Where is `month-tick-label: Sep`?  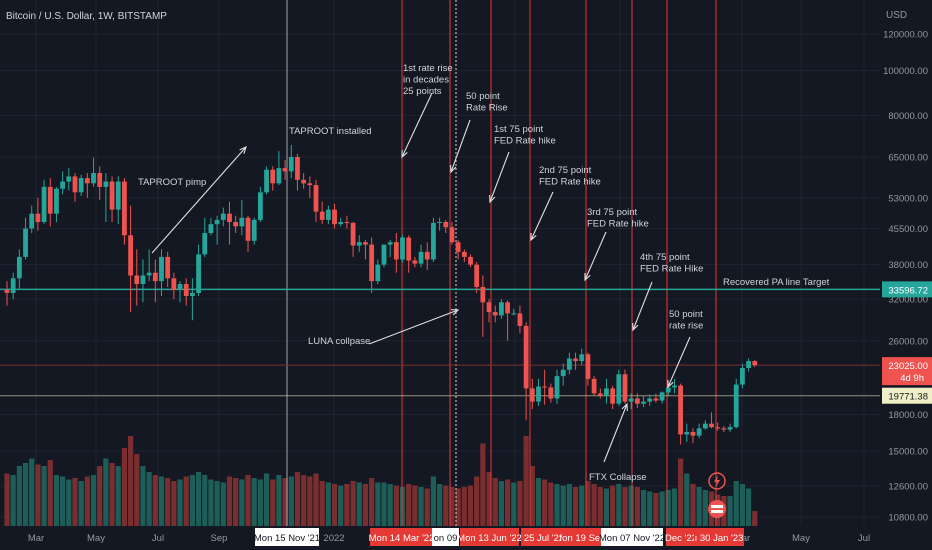 month-tick-label: Sep is located at coordinates (219, 538).